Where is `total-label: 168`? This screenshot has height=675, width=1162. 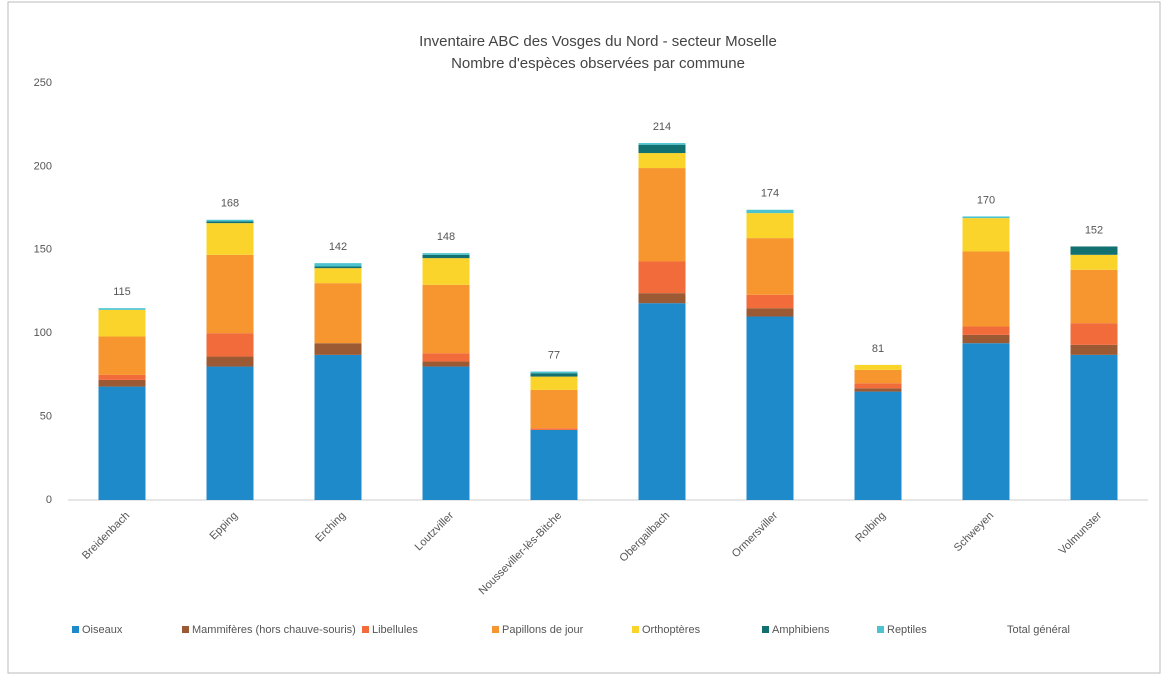
total-label: 168 is located at coordinates (230, 204).